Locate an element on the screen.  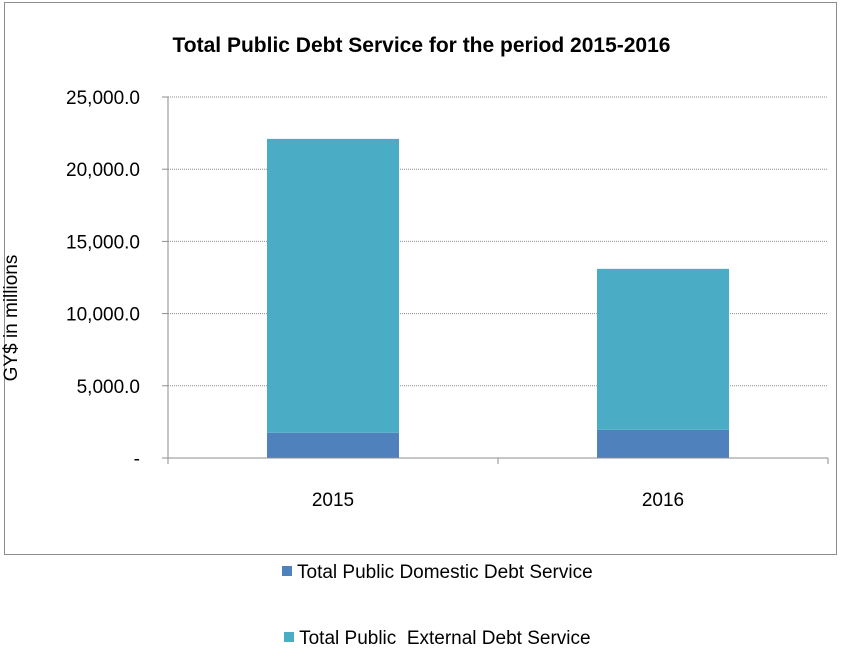
y-tick-label: 5,000.0 is located at coordinates (108, 387).